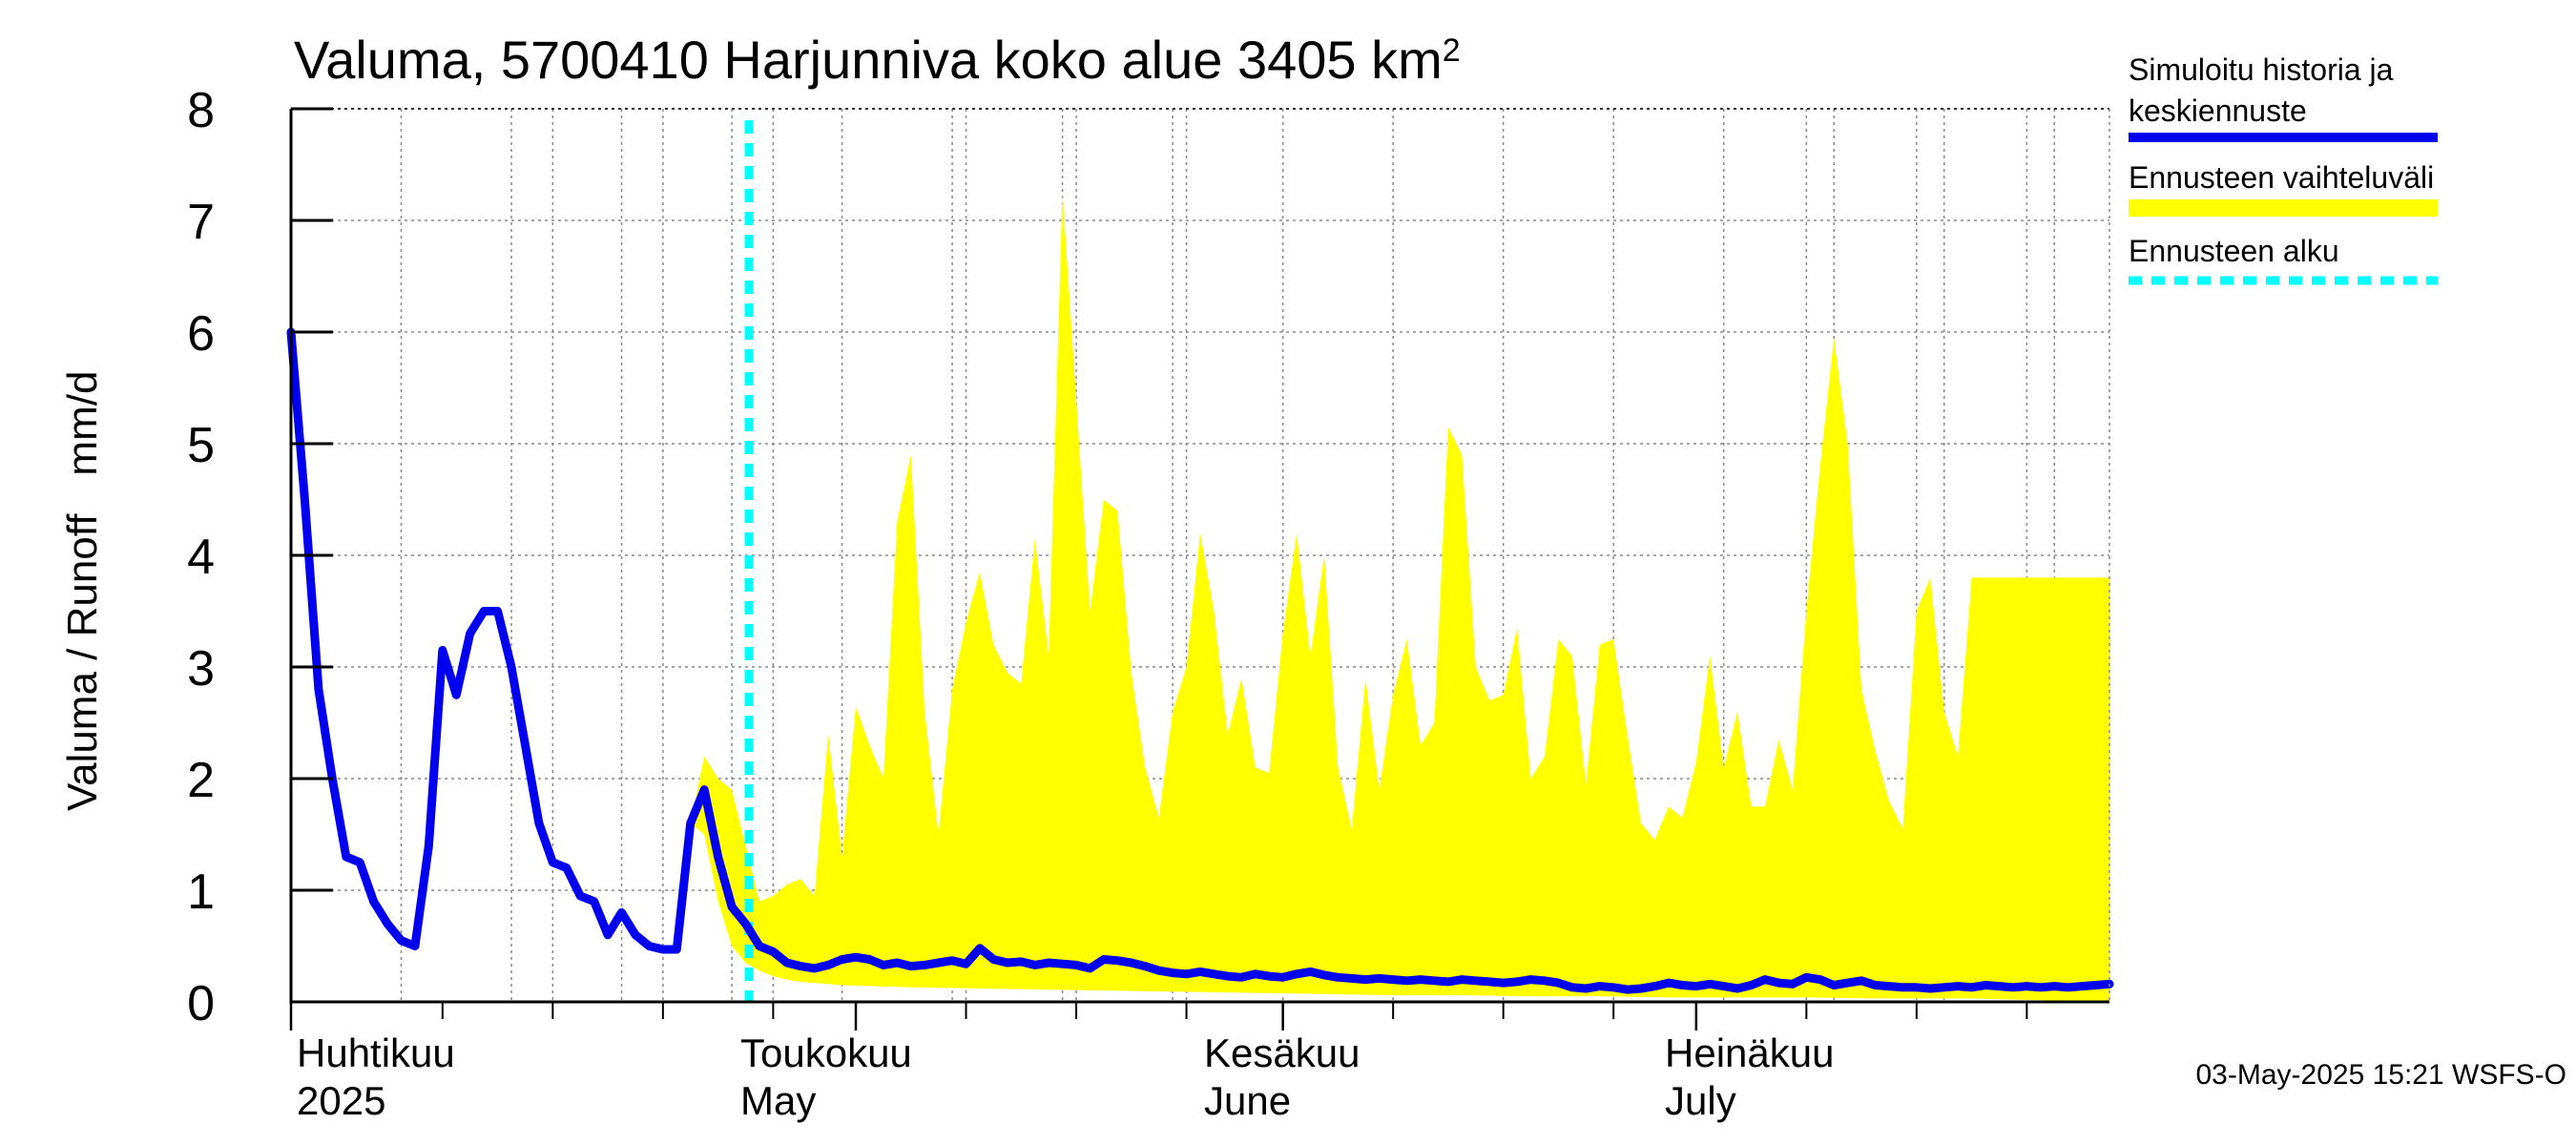 Image resolution: width=2576 pixels, height=1145 pixels. Describe the element at coordinates (1749, 1052) in the screenshot. I see `x-month-label: Heinäkuu` at that location.